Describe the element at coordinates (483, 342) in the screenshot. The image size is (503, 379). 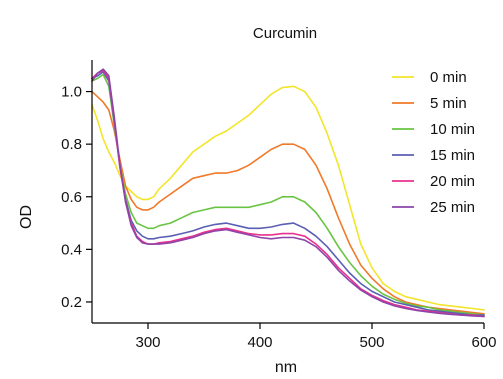
I see `x-tick-label: 600` at that location.